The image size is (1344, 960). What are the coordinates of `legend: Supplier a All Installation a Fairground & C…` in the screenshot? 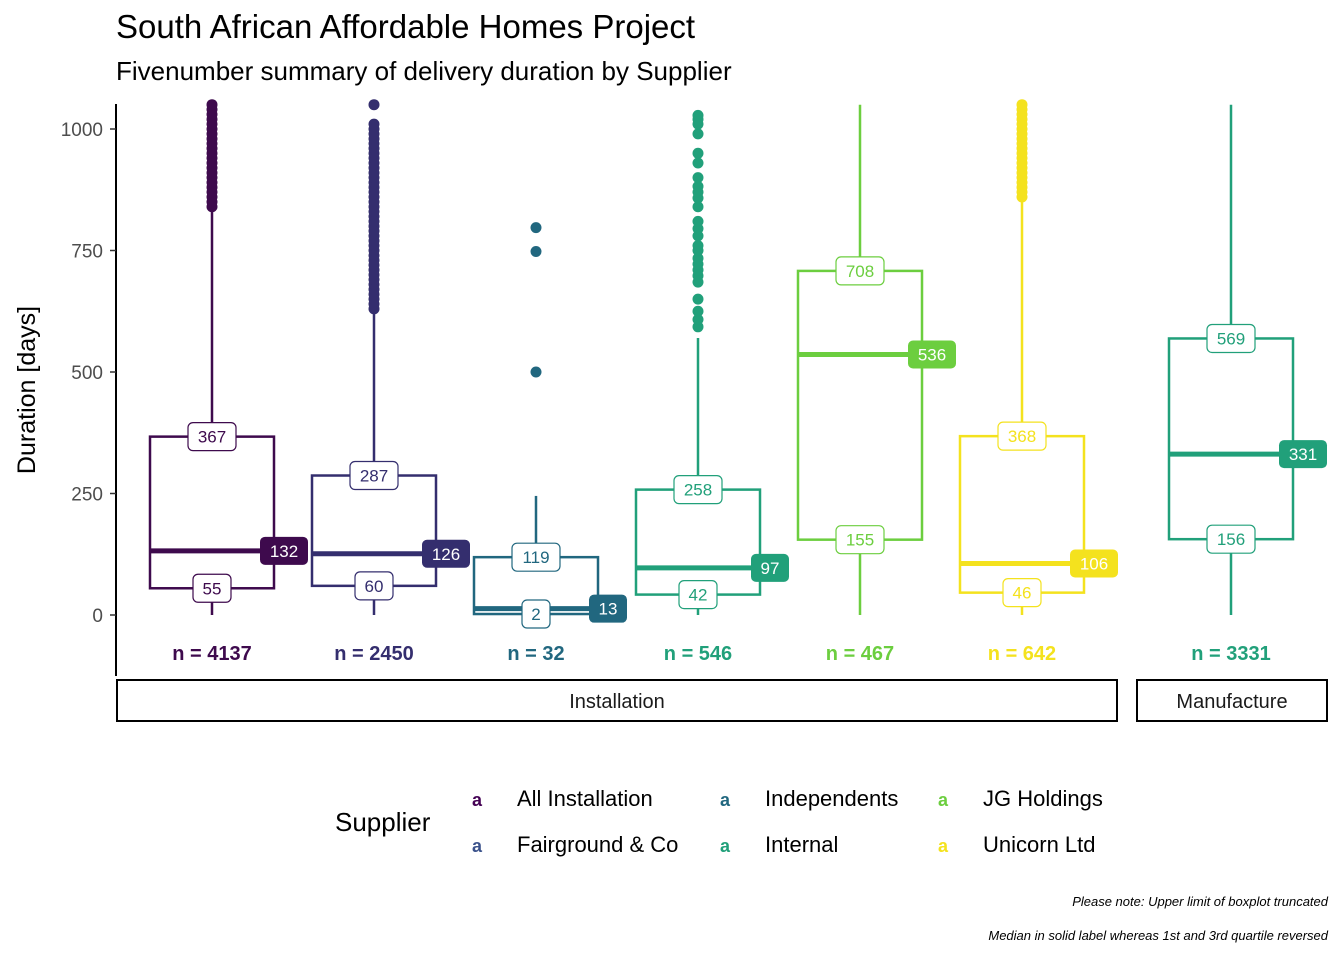 It's located at (719, 821).